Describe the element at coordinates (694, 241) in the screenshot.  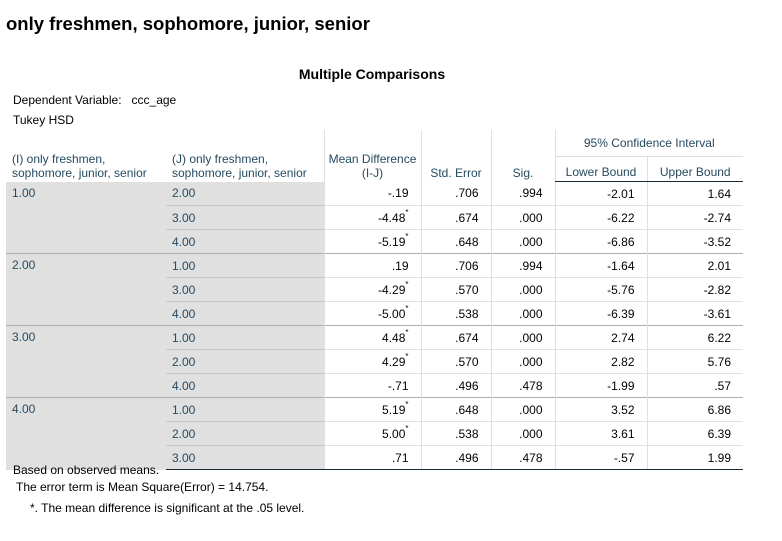
I see `upper-bound-value: -3.52` at that location.